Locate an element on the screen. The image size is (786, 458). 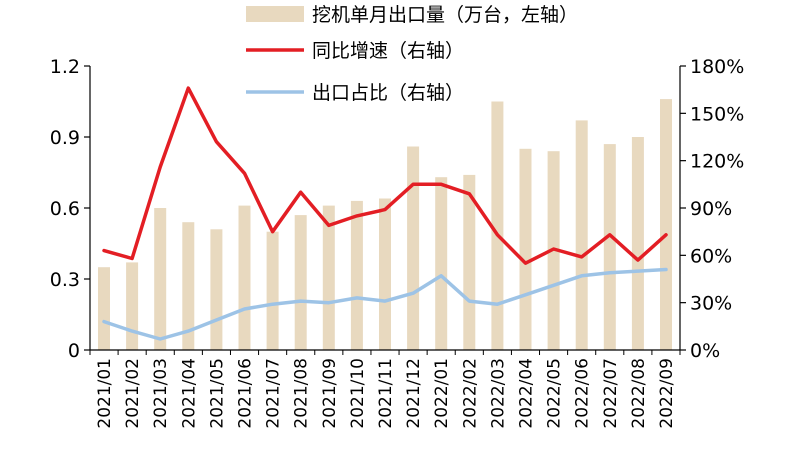
legend-item-share: 出口占比（右轴） is located at coordinates (355, 93).